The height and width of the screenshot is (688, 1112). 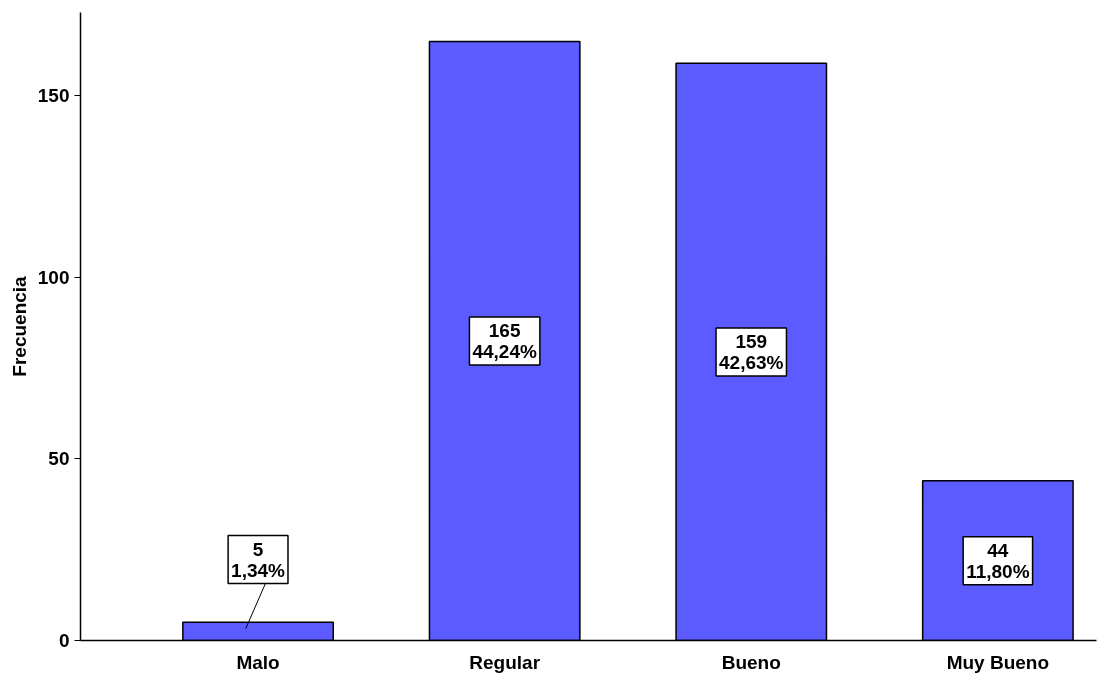 I want to click on x-tick-label: Muy Bueno, so click(x=998, y=662).